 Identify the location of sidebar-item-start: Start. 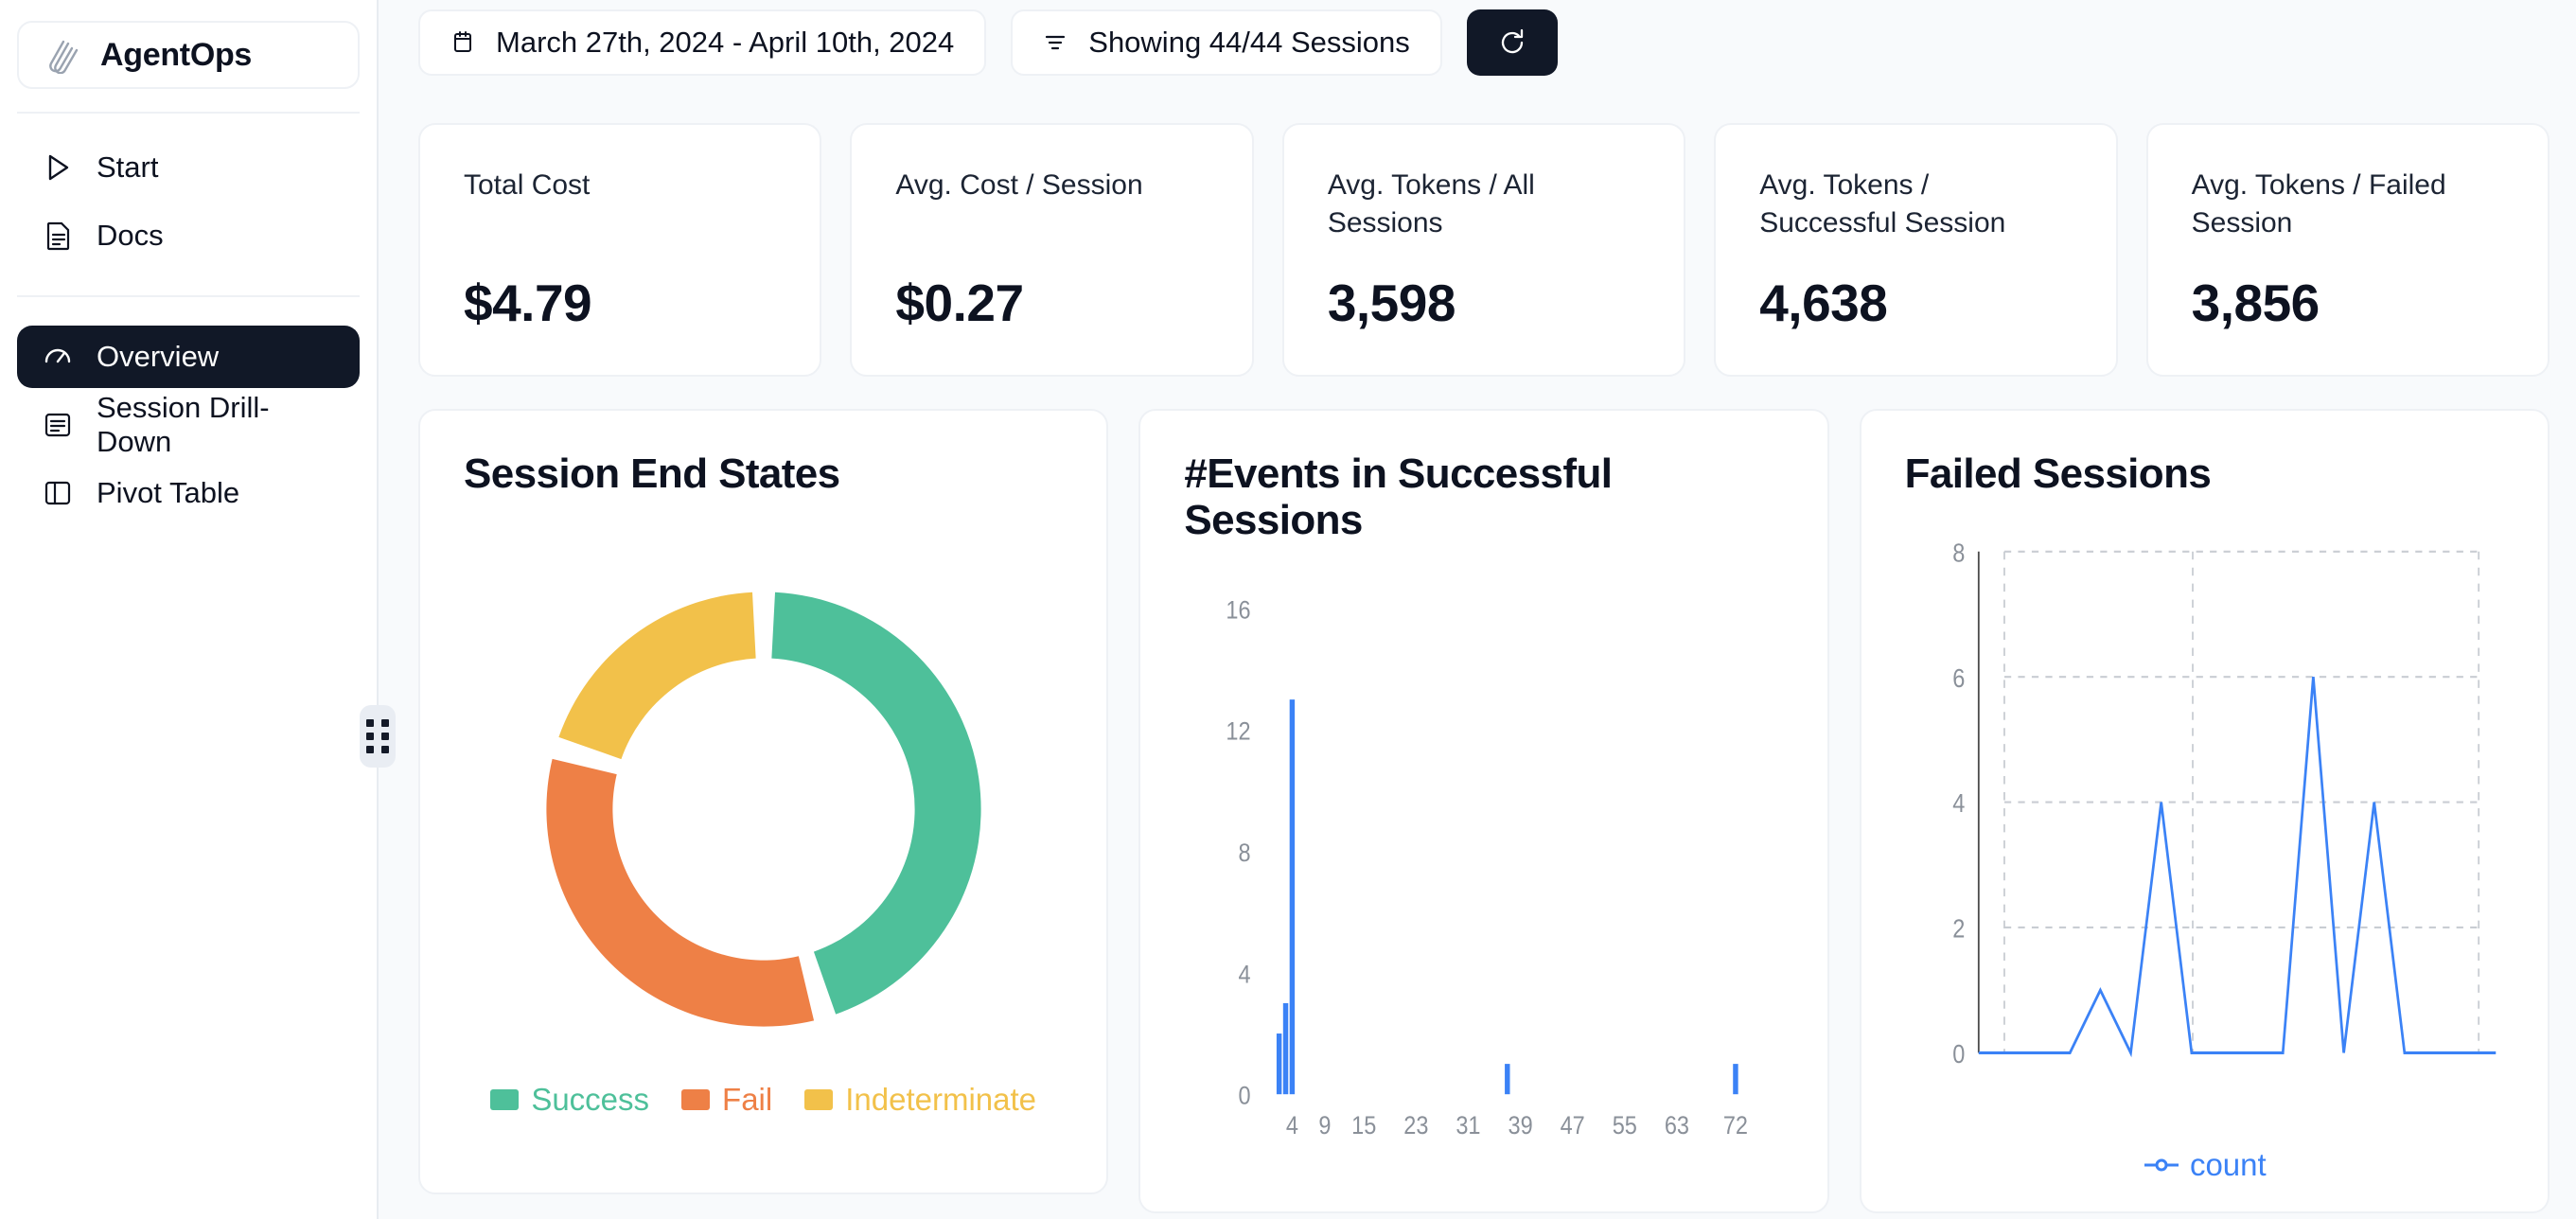
(188, 167).